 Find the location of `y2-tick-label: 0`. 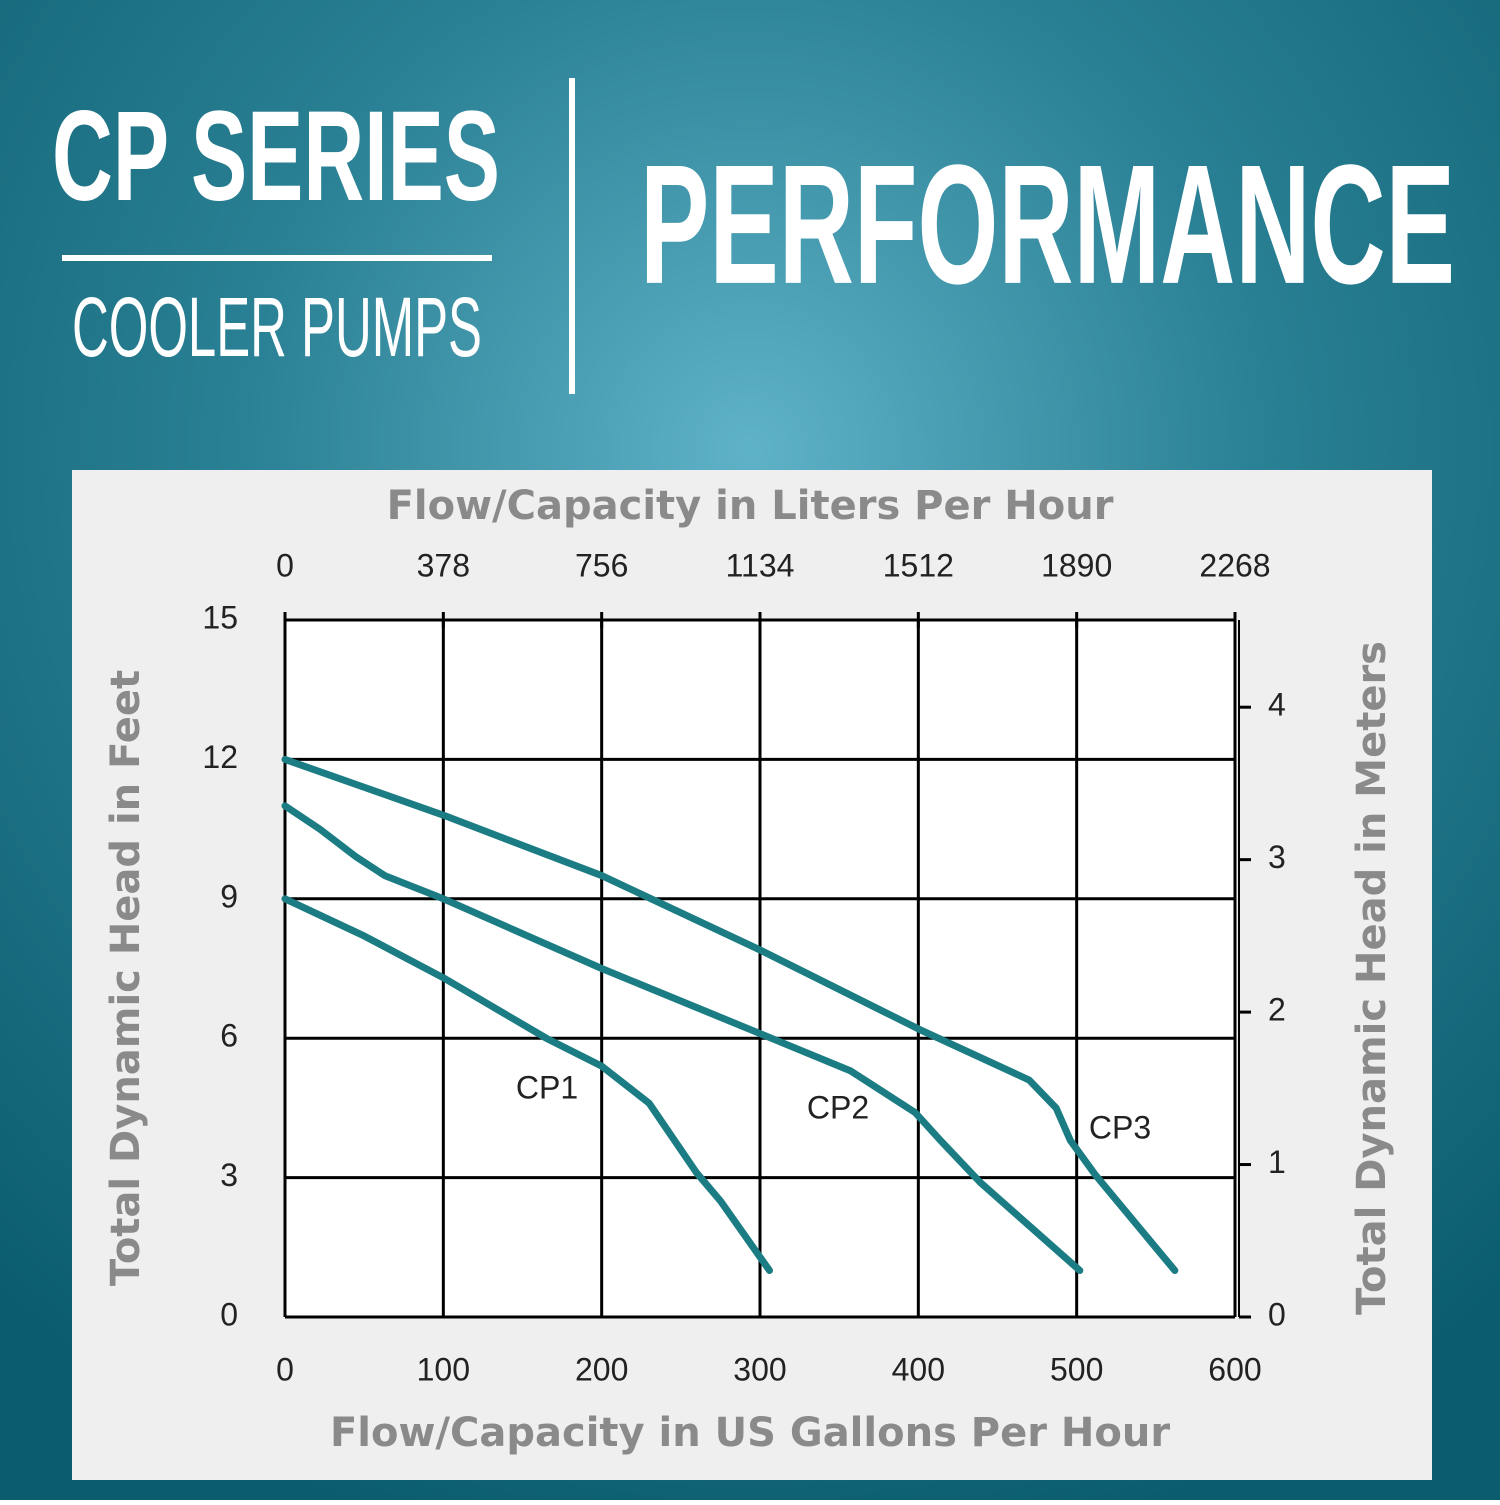

y2-tick-label: 0 is located at coordinates (1277, 1314).